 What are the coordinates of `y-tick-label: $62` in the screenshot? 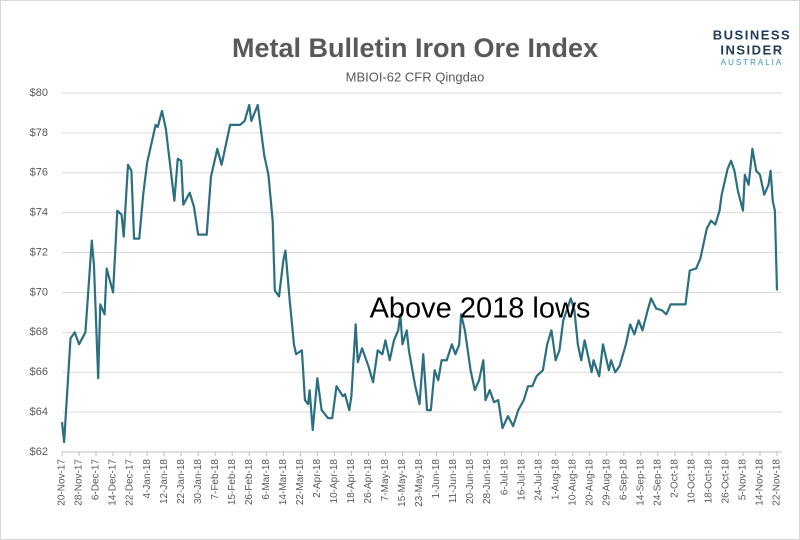 It's located at (39, 452).